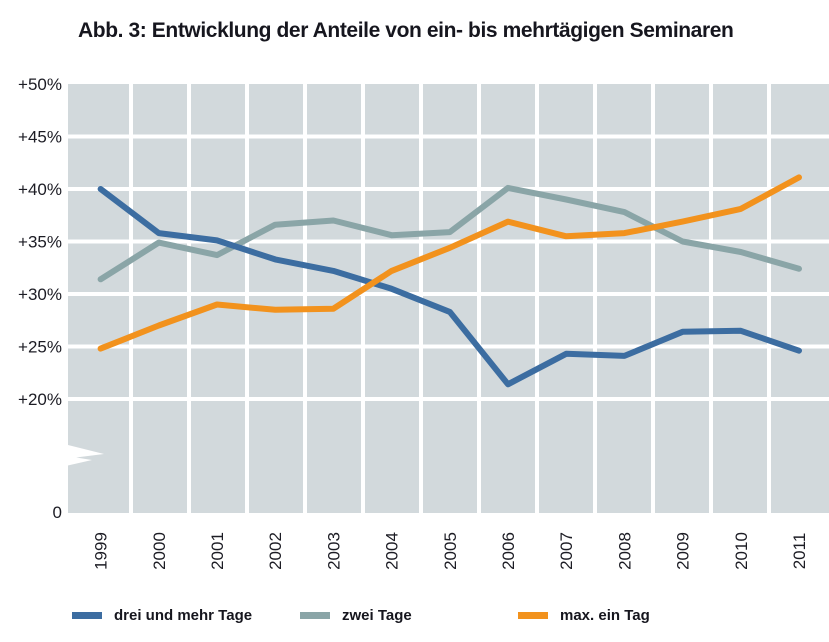 This screenshot has height=642, width=829. I want to click on x-tick-label: 2005, so click(450, 551).